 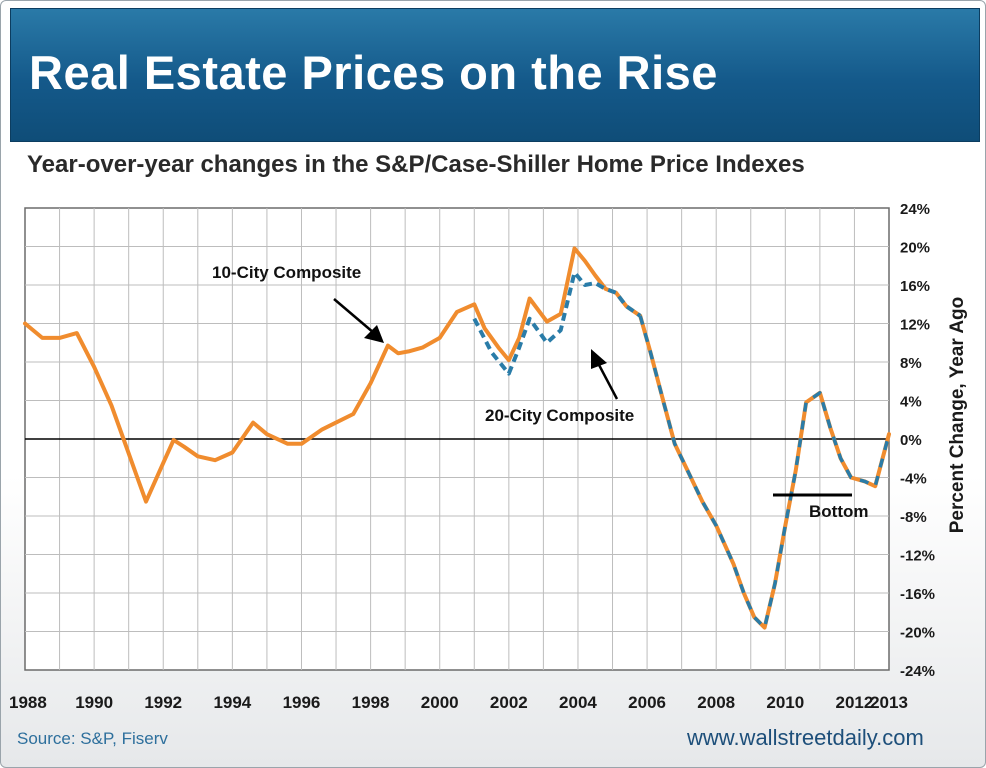 I want to click on y-tick-label: -24%, so click(x=917, y=671).